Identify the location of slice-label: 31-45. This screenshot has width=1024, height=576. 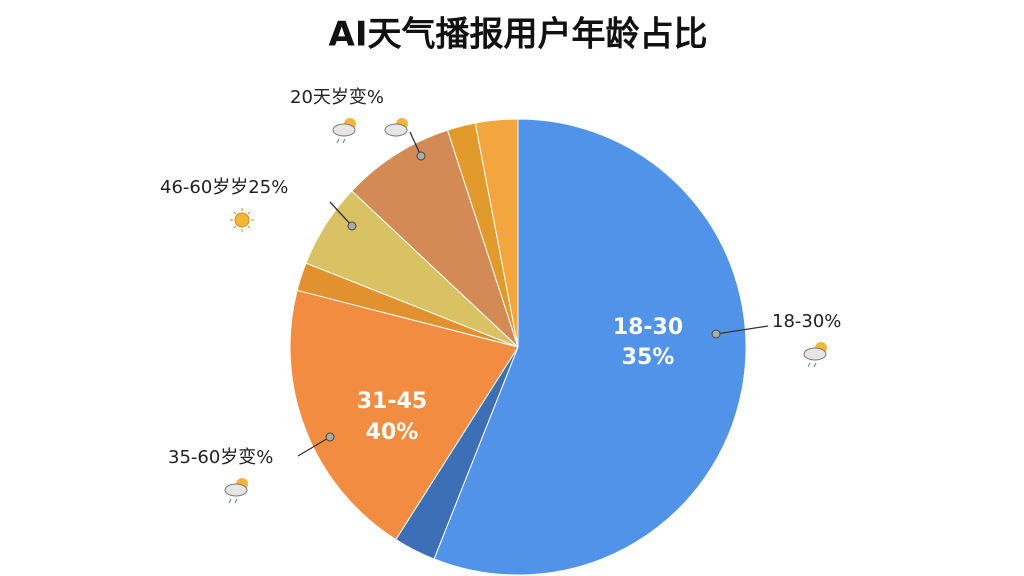
(392, 401).